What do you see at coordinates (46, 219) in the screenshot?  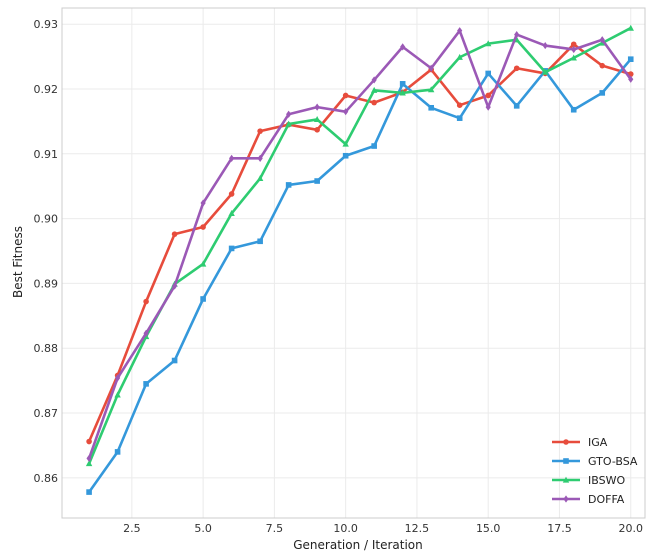 I see `y-tick-label: 0.90` at bounding box center [46, 219].